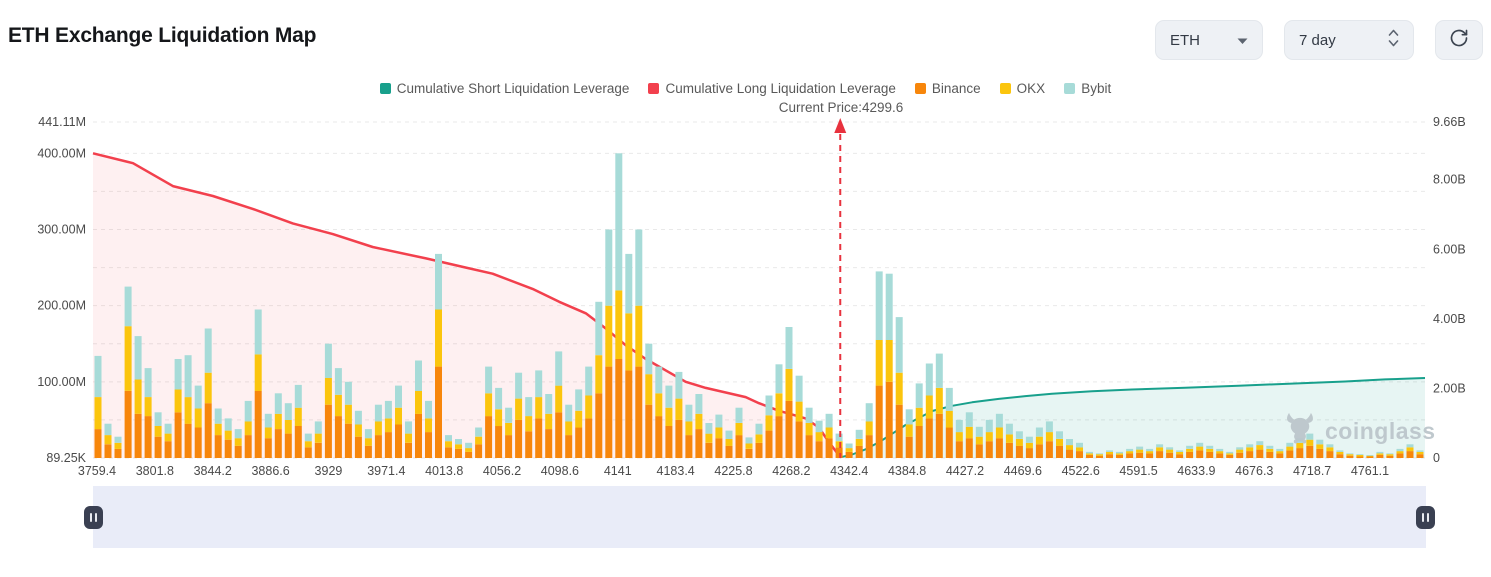 The height and width of the screenshot is (577, 1491). I want to click on legend-item-okx: OKX, so click(1022, 88).